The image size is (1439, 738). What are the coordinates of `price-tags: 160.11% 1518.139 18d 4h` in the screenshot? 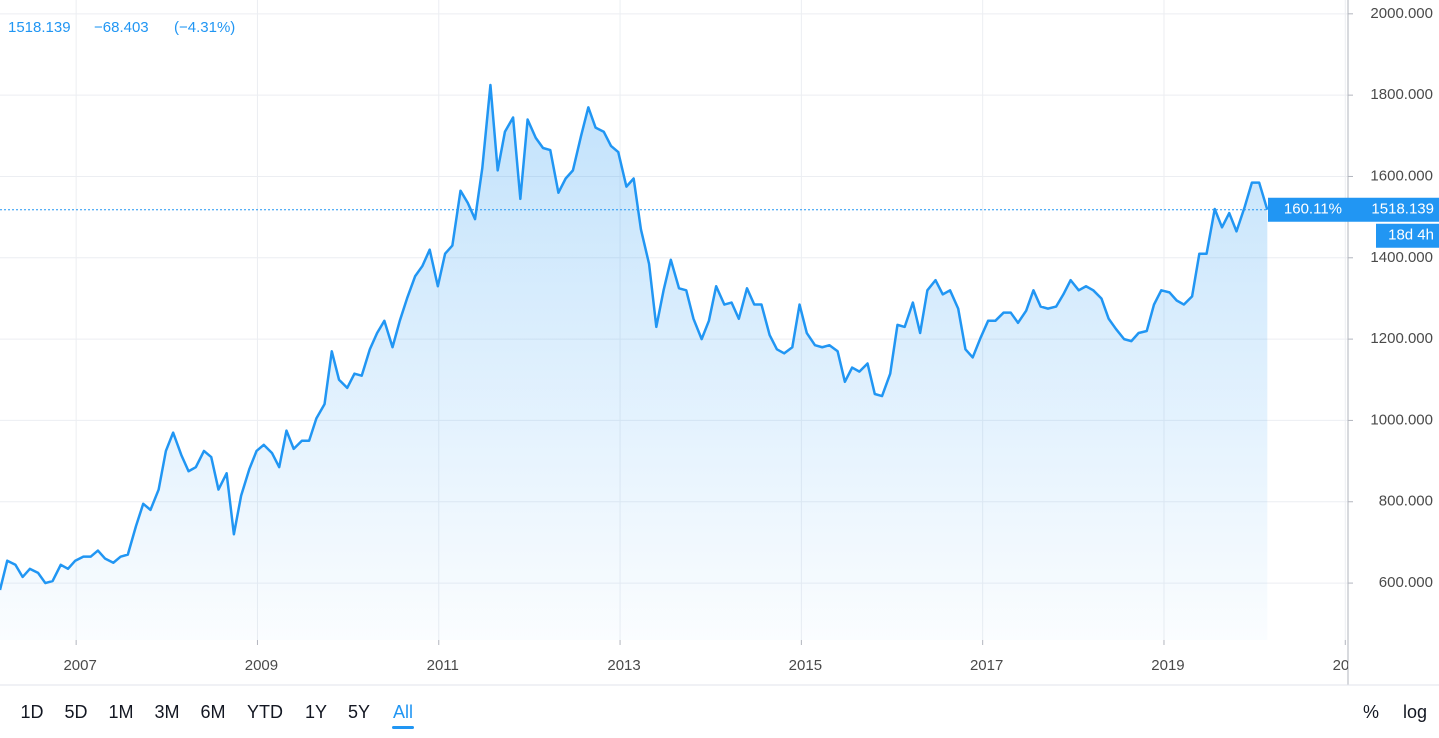 It's located at (1353, 222).